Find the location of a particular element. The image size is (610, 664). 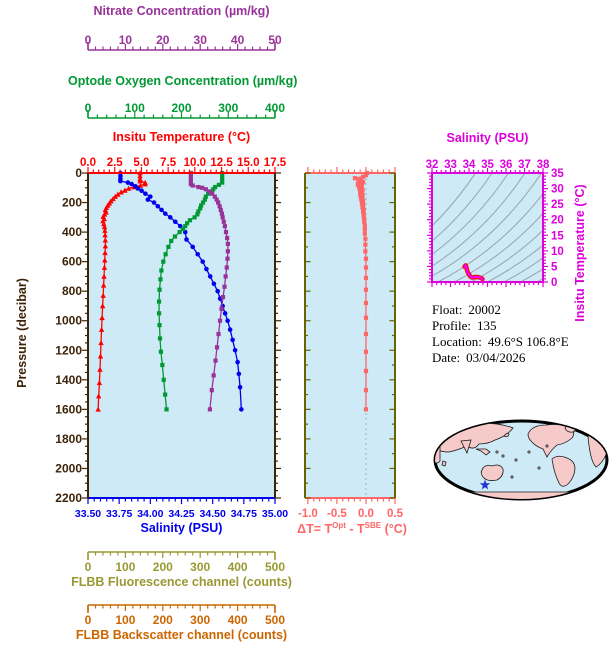

oxygen-axis-title: Optode Oxygen Concentration (µm/kg) is located at coordinates (183, 81).